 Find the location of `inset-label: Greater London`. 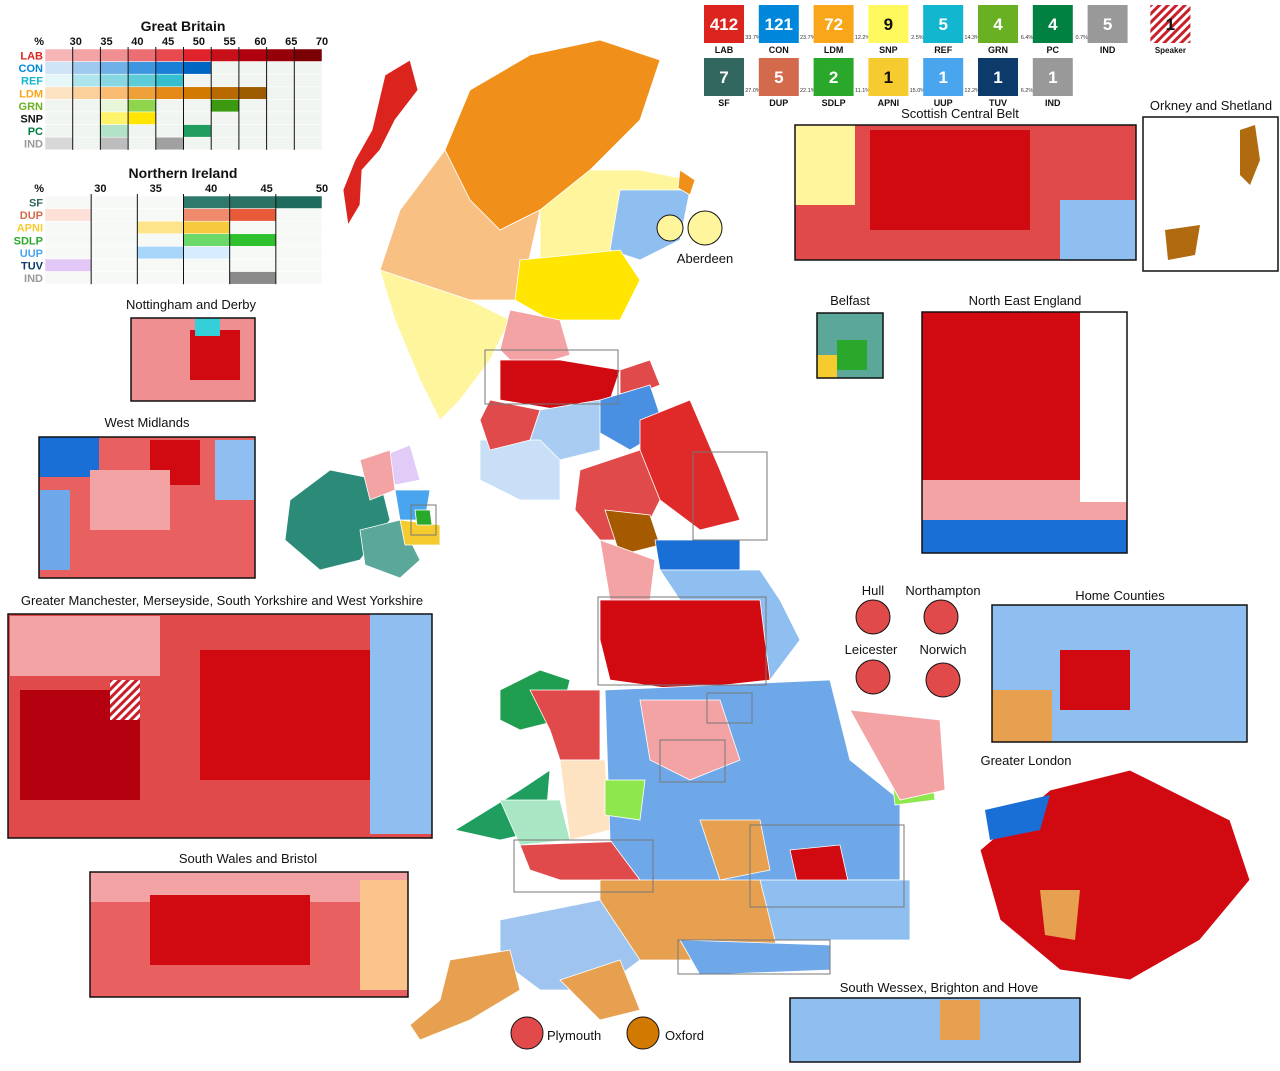

inset-label: Greater London is located at coordinates (1025, 760).